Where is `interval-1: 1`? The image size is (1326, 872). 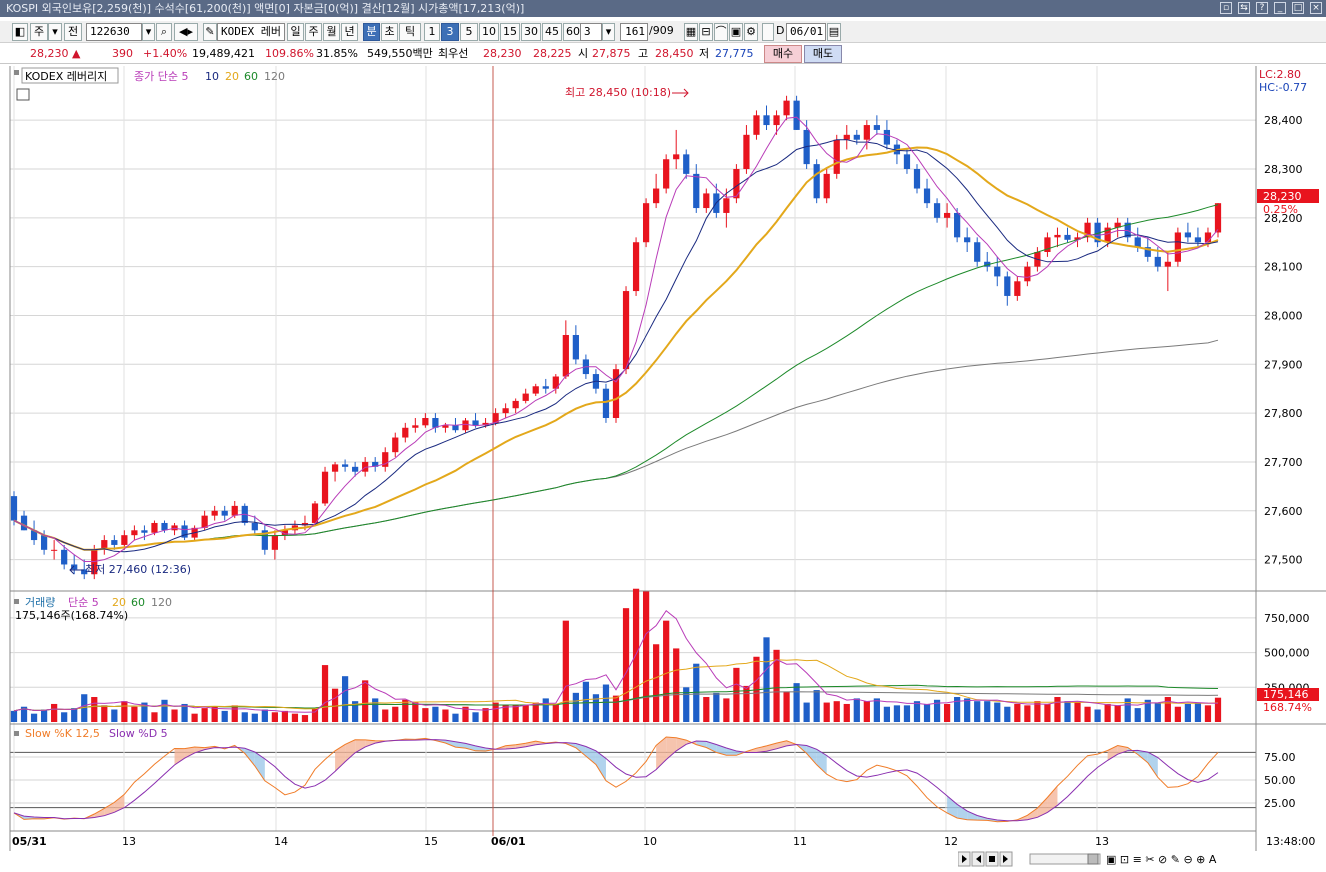 interval-1: 1 is located at coordinates (432, 32).